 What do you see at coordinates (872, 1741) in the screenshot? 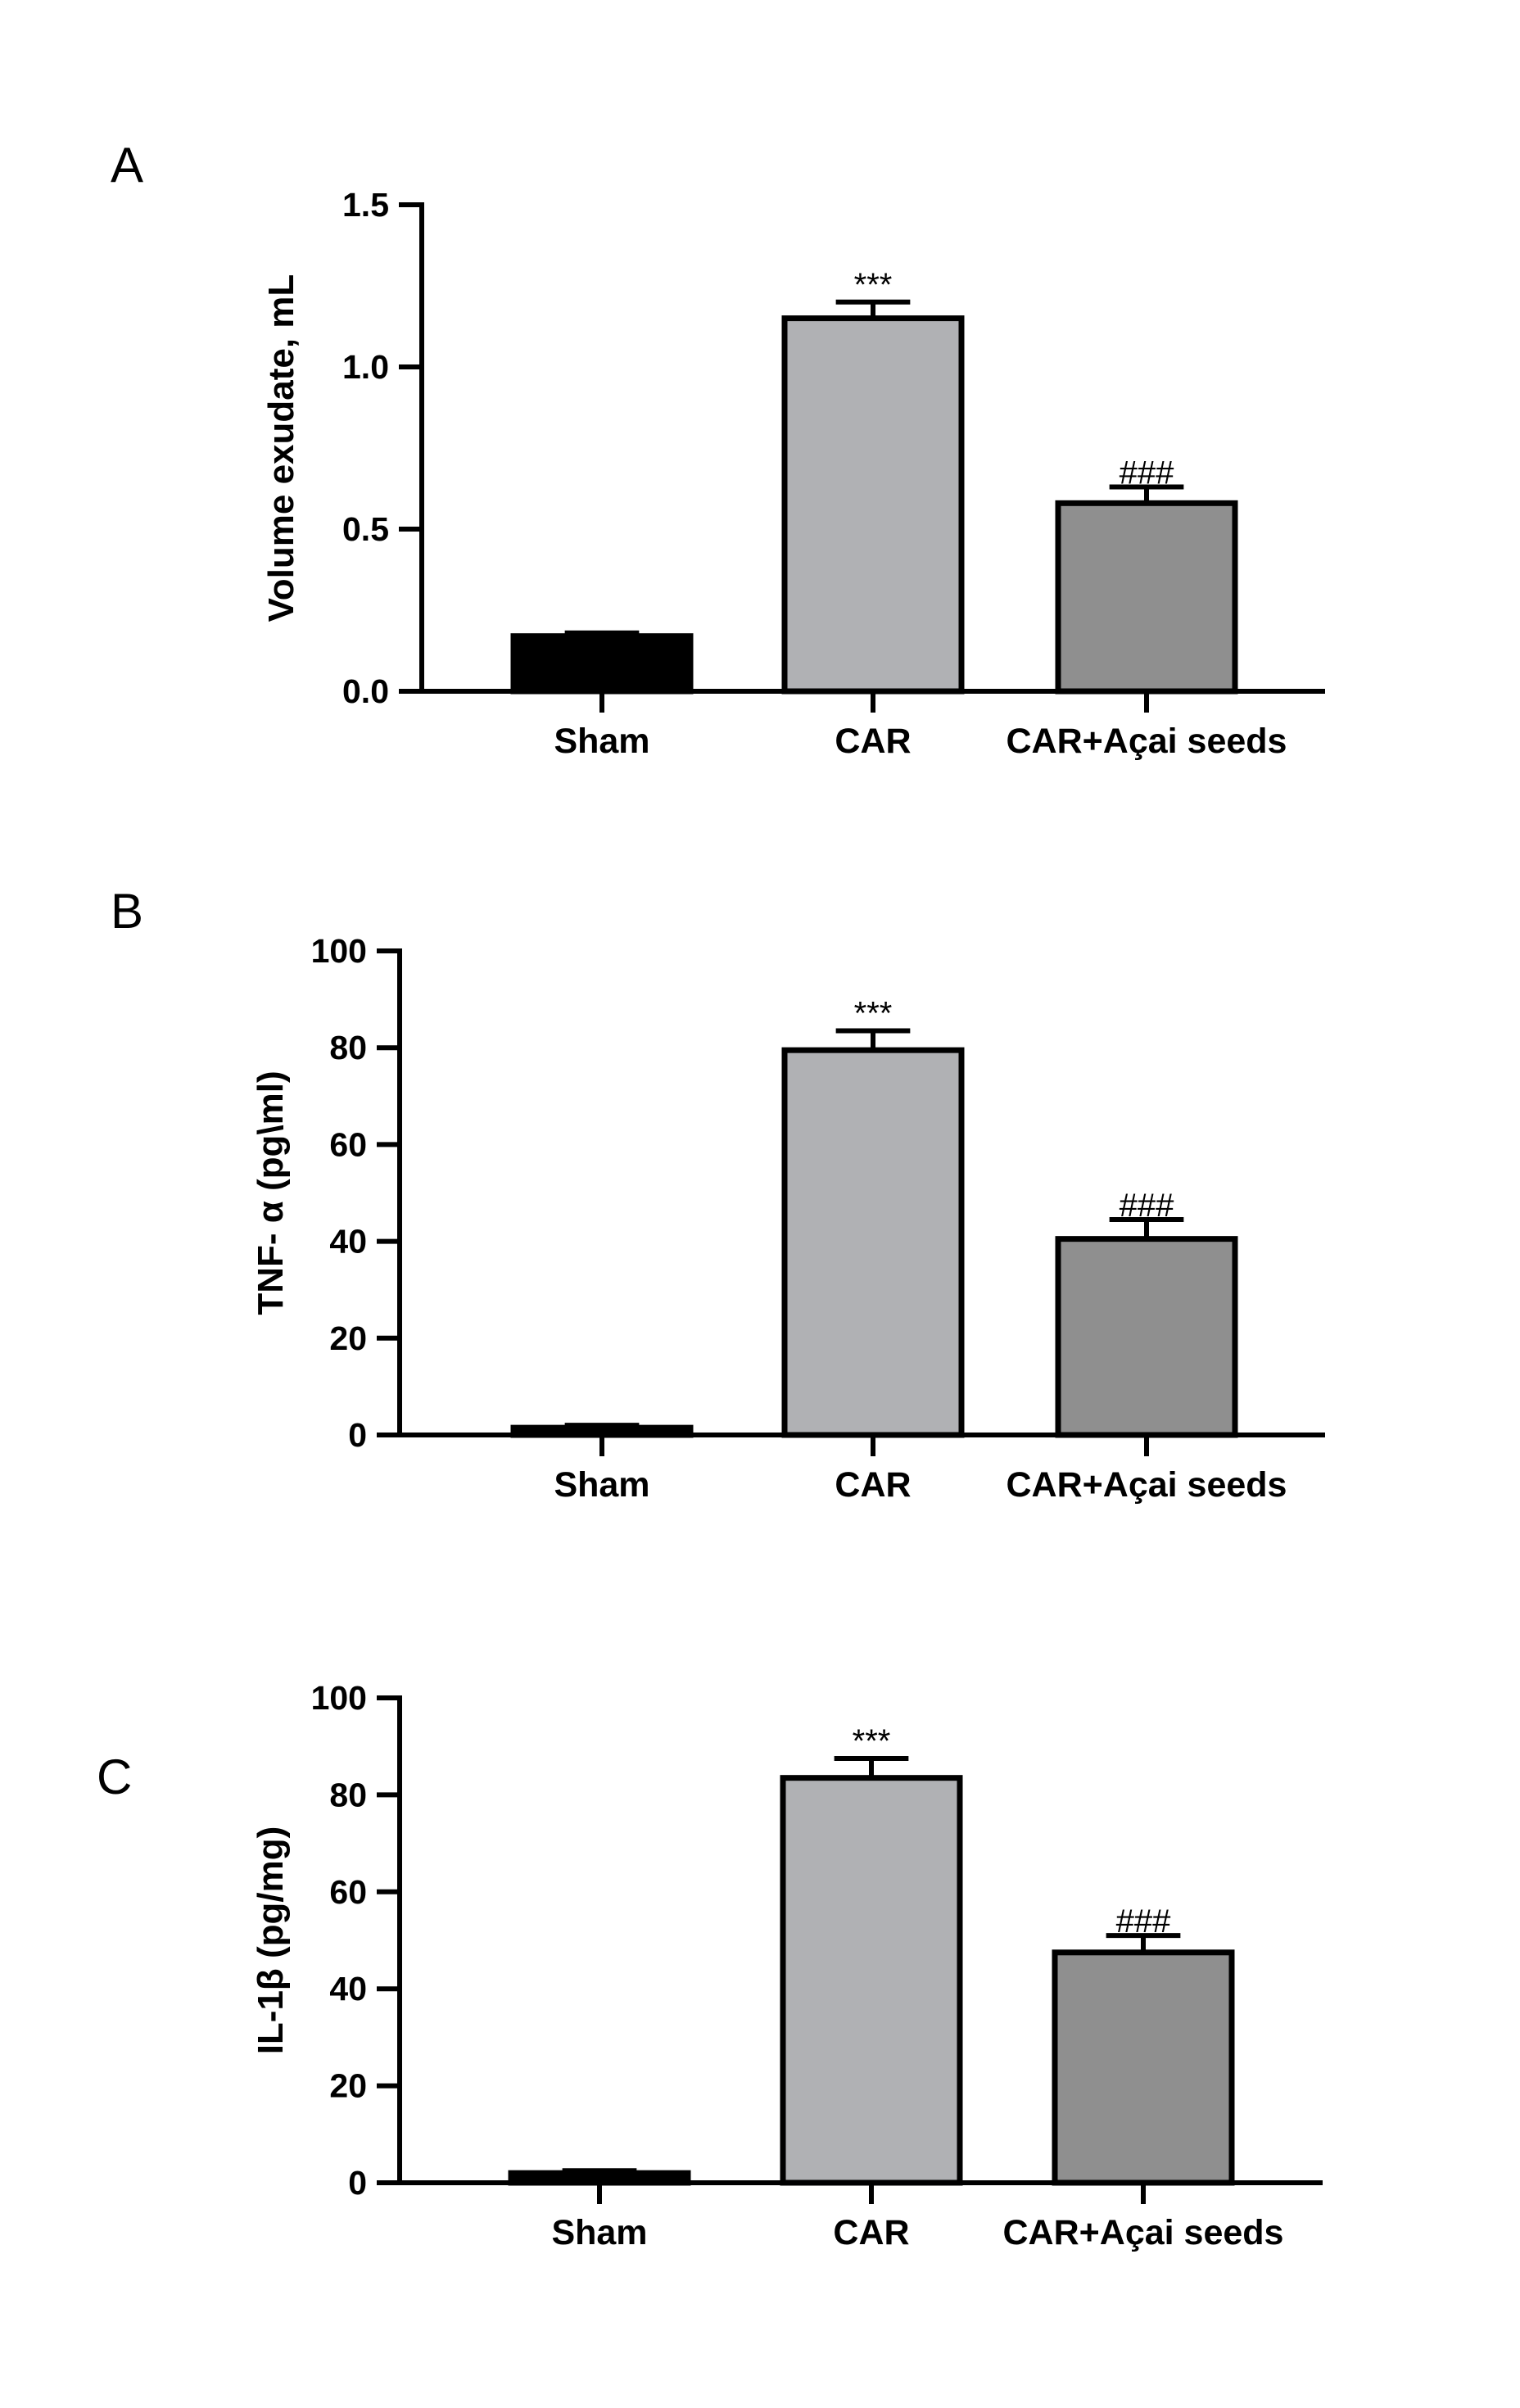
I see `panel-c-significance: ***` at bounding box center [872, 1741].